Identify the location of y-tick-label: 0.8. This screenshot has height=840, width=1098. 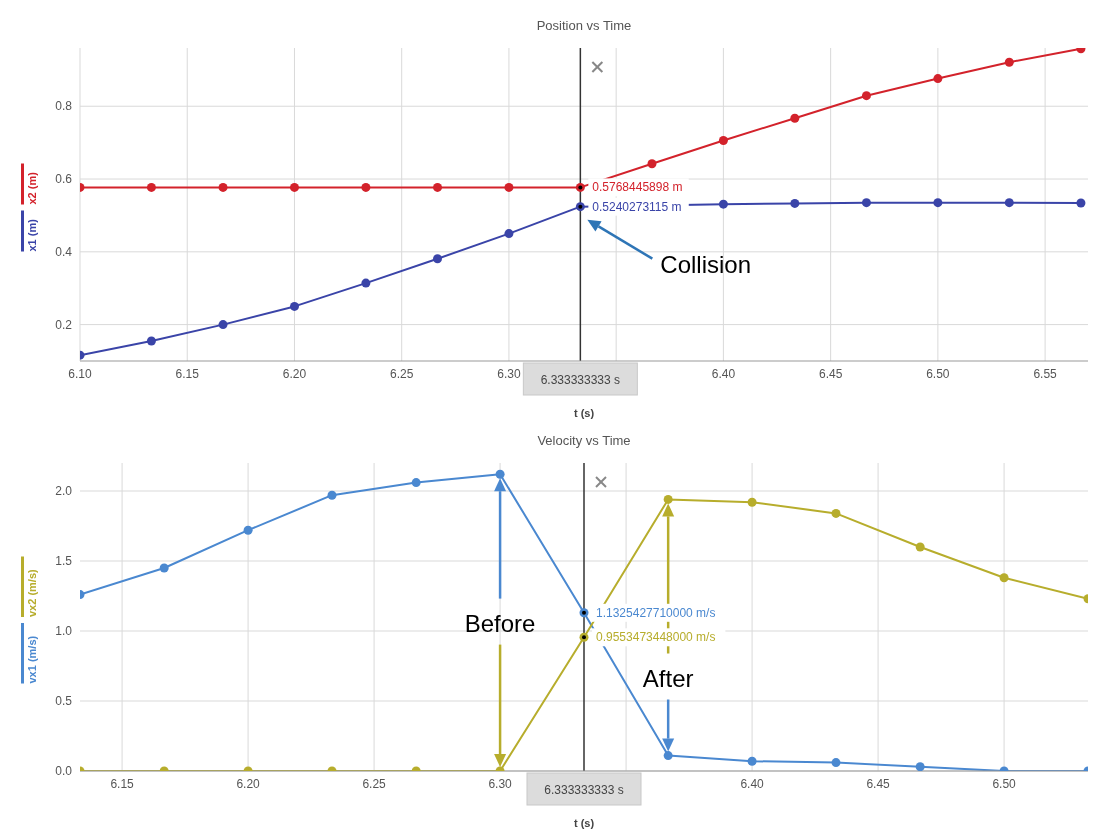
(64, 106).